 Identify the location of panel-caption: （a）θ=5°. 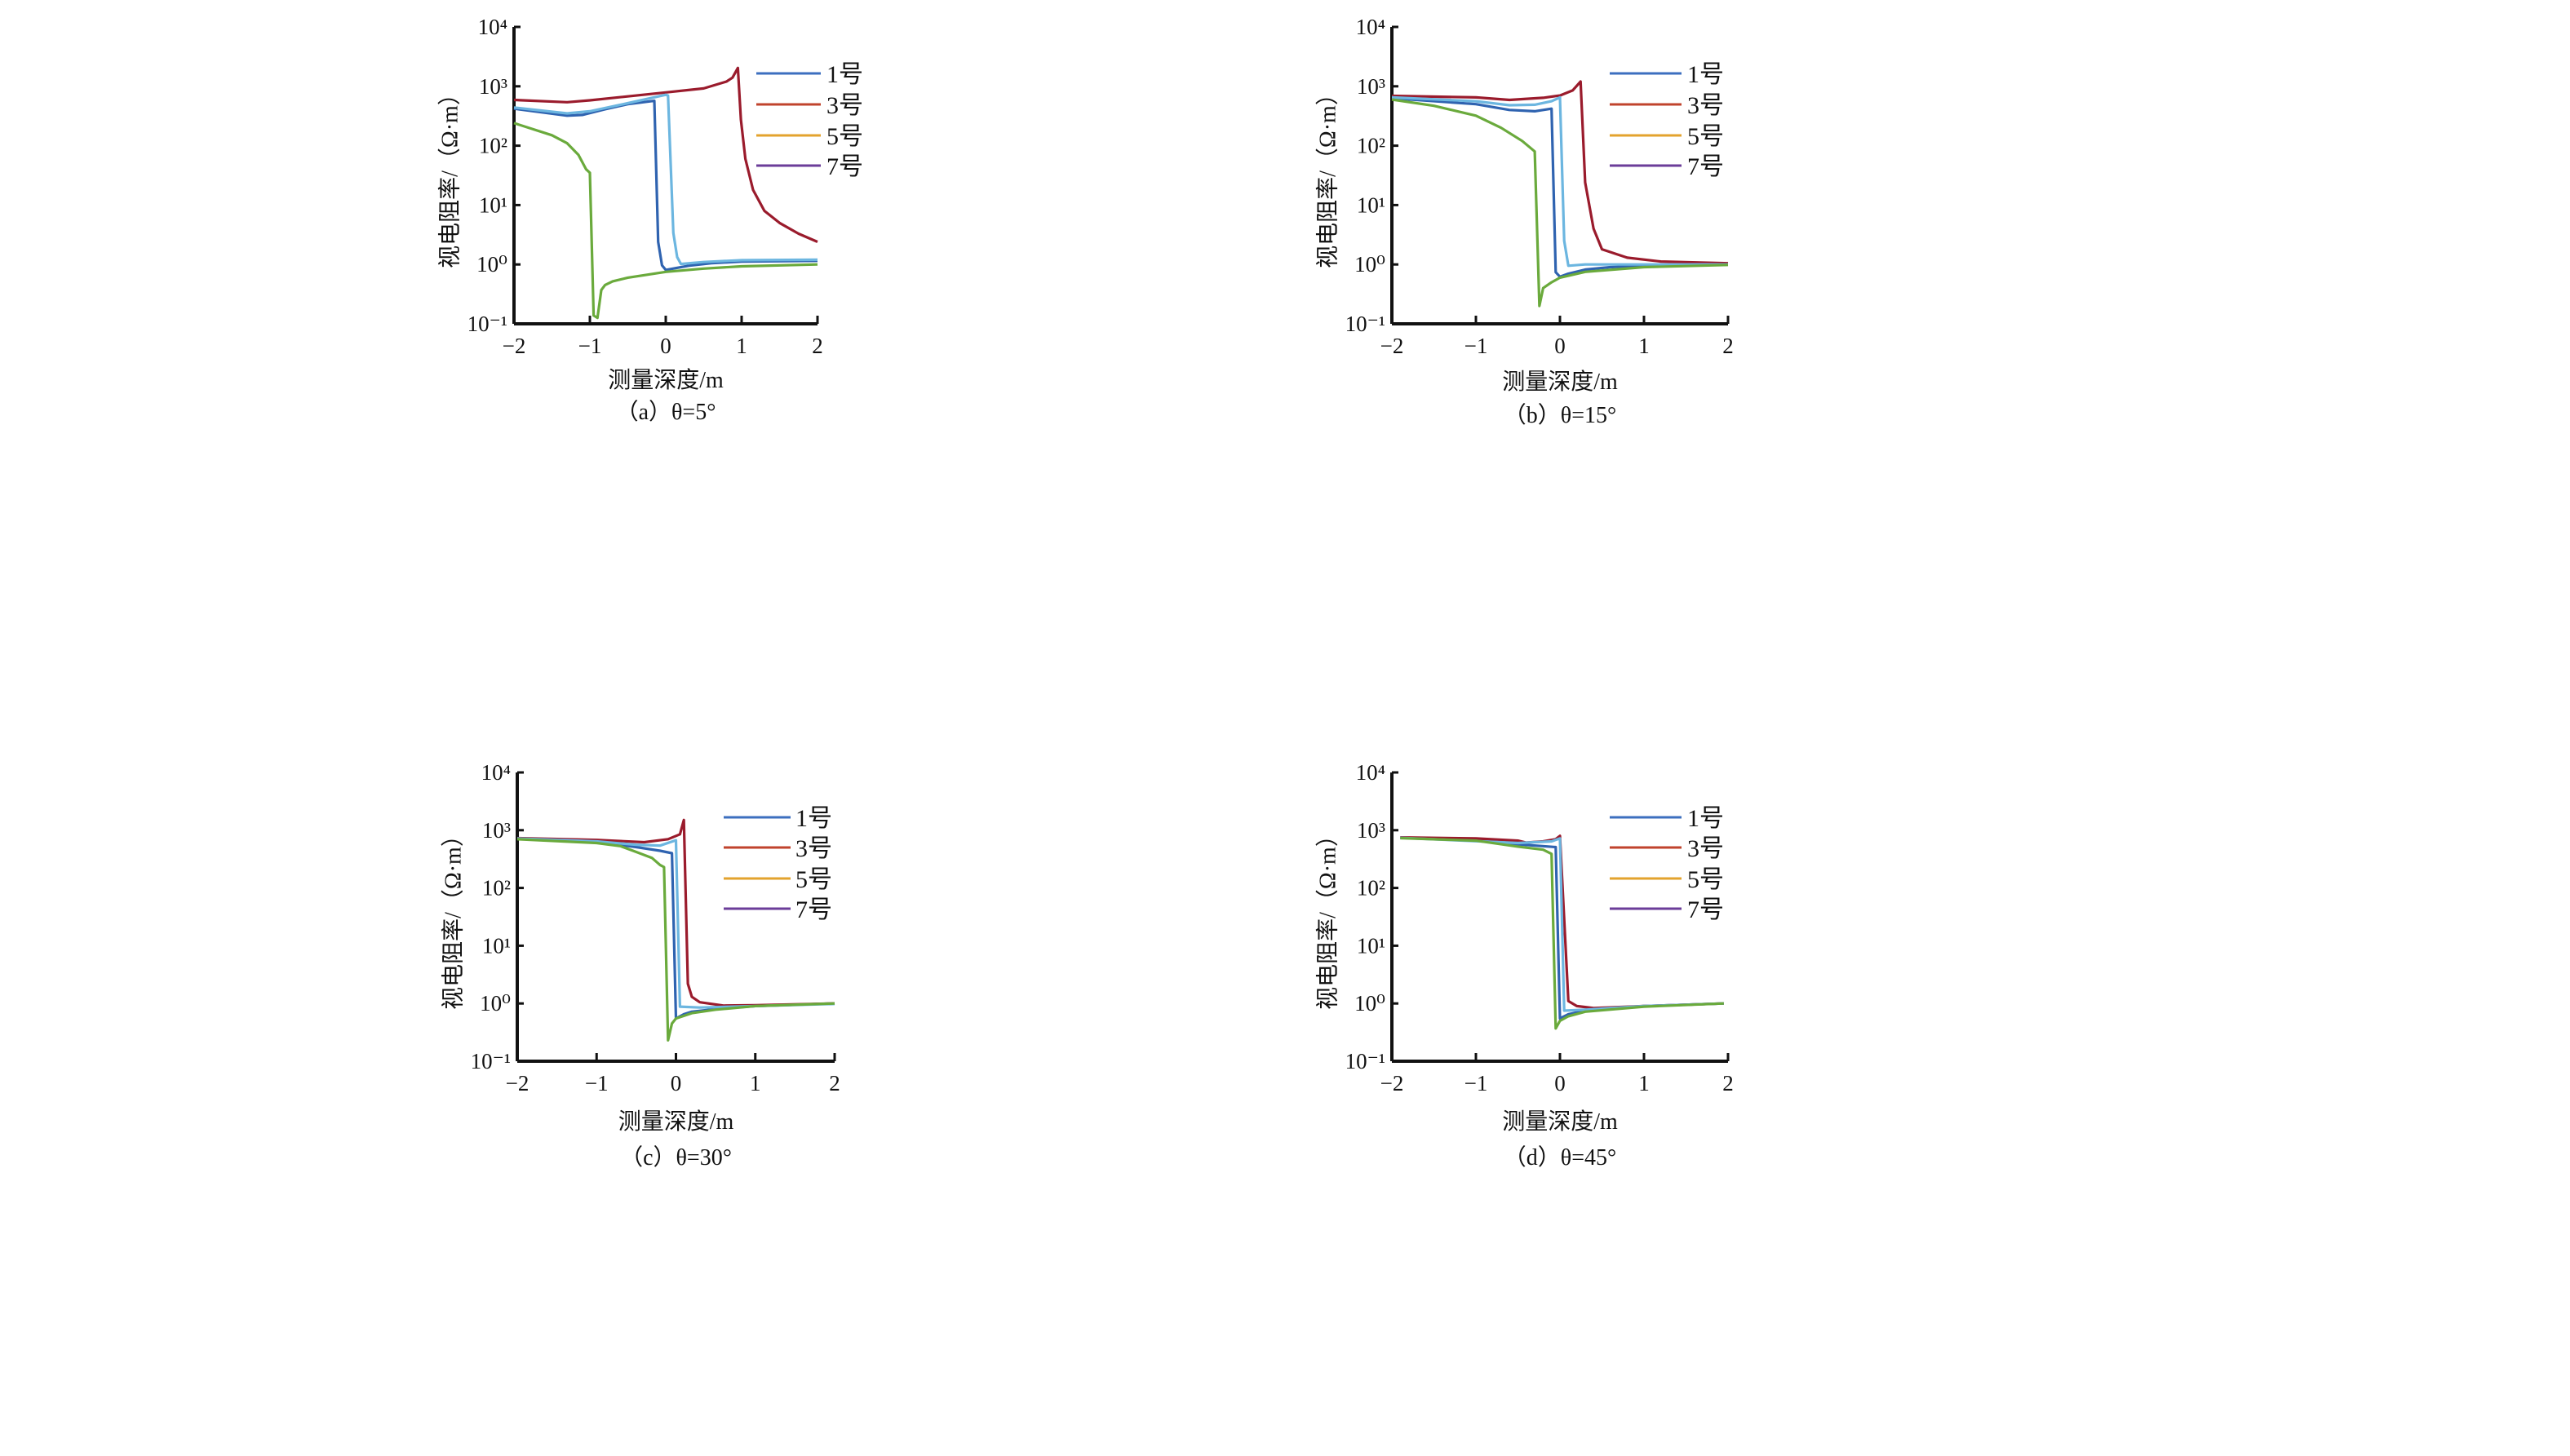
(666, 412).